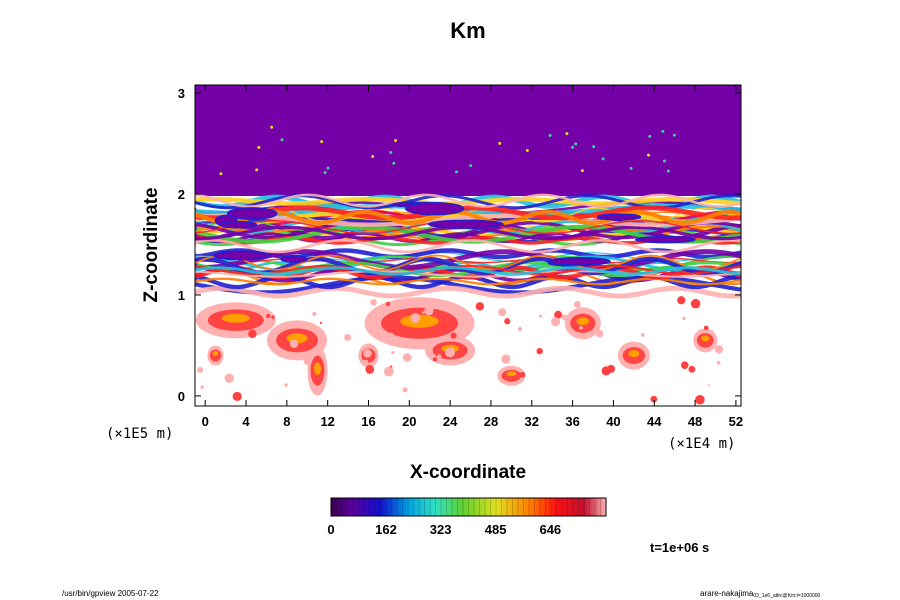 Image resolution: width=900 pixels, height=600 pixels. What do you see at coordinates (441, 529) in the screenshot?
I see `colorbar-tick-label: 323` at bounding box center [441, 529].